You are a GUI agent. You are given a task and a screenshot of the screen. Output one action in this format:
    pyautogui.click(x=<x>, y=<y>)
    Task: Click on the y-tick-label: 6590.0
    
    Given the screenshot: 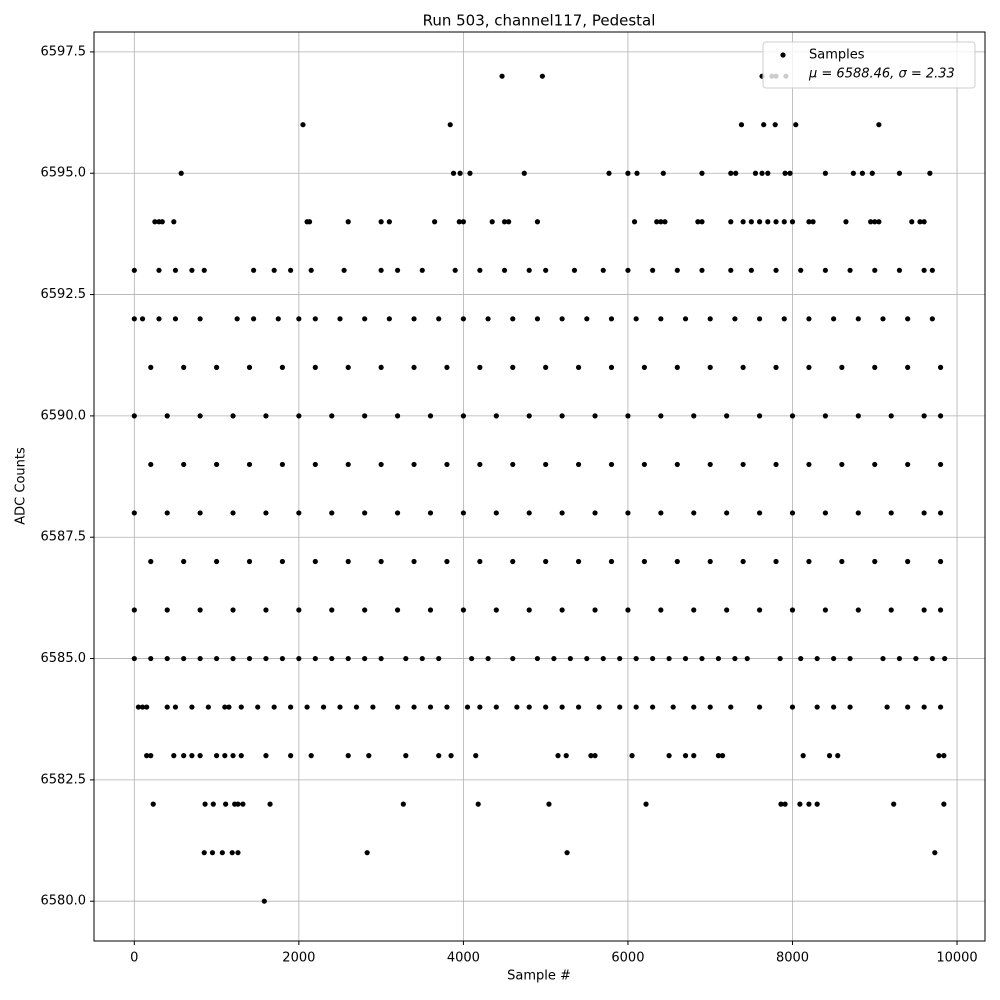 What is the action you would take?
    pyautogui.click(x=64, y=415)
    